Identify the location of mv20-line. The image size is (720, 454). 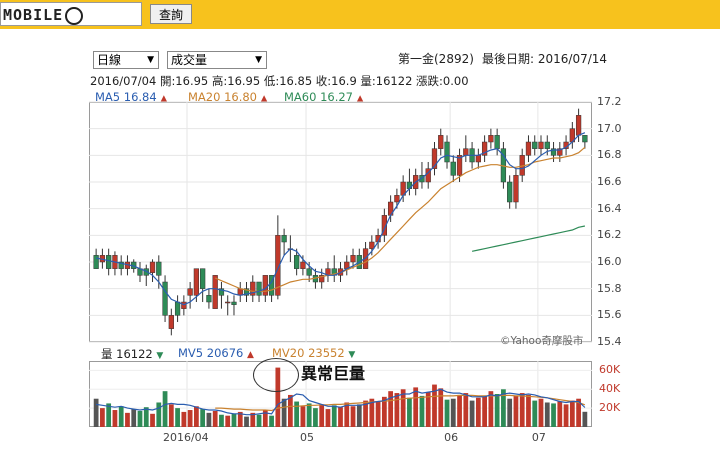
(400, 403).